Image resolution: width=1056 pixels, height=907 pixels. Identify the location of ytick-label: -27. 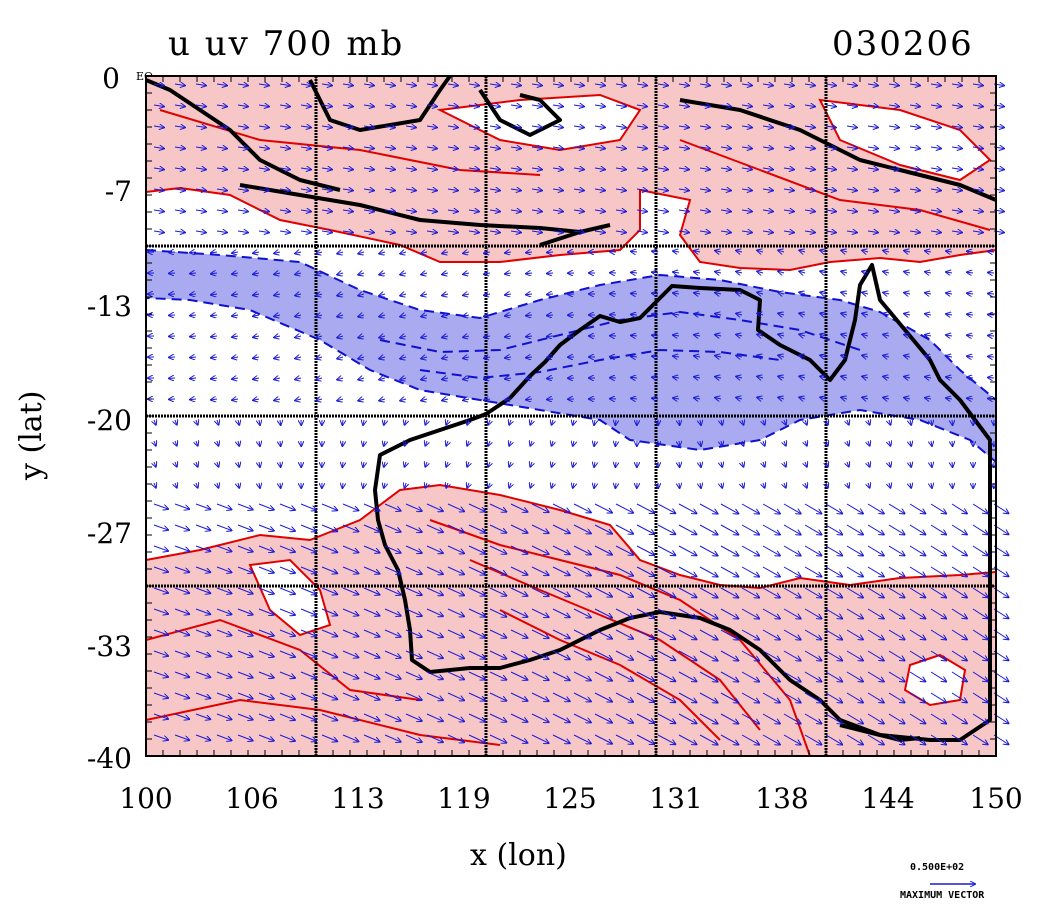
(109, 533).